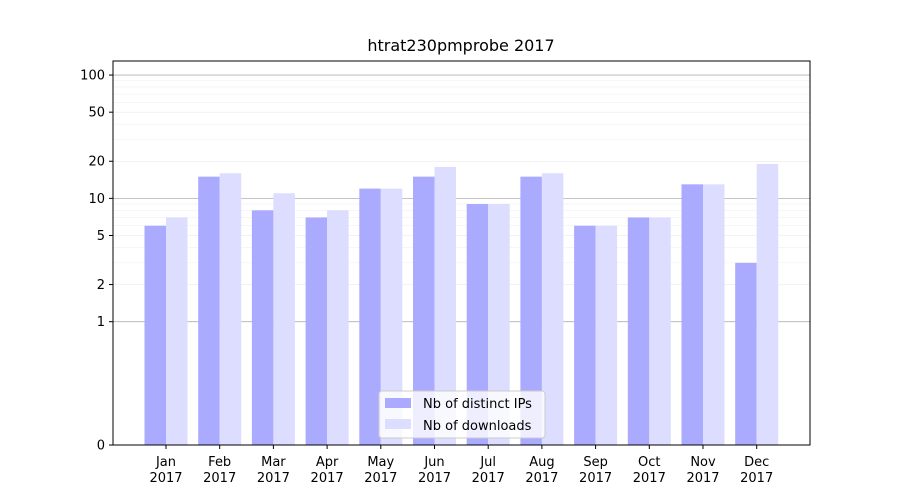 The height and width of the screenshot is (500, 900). Describe the element at coordinates (101, 236) in the screenshot. I see `y-tick-label: 5` at that location.